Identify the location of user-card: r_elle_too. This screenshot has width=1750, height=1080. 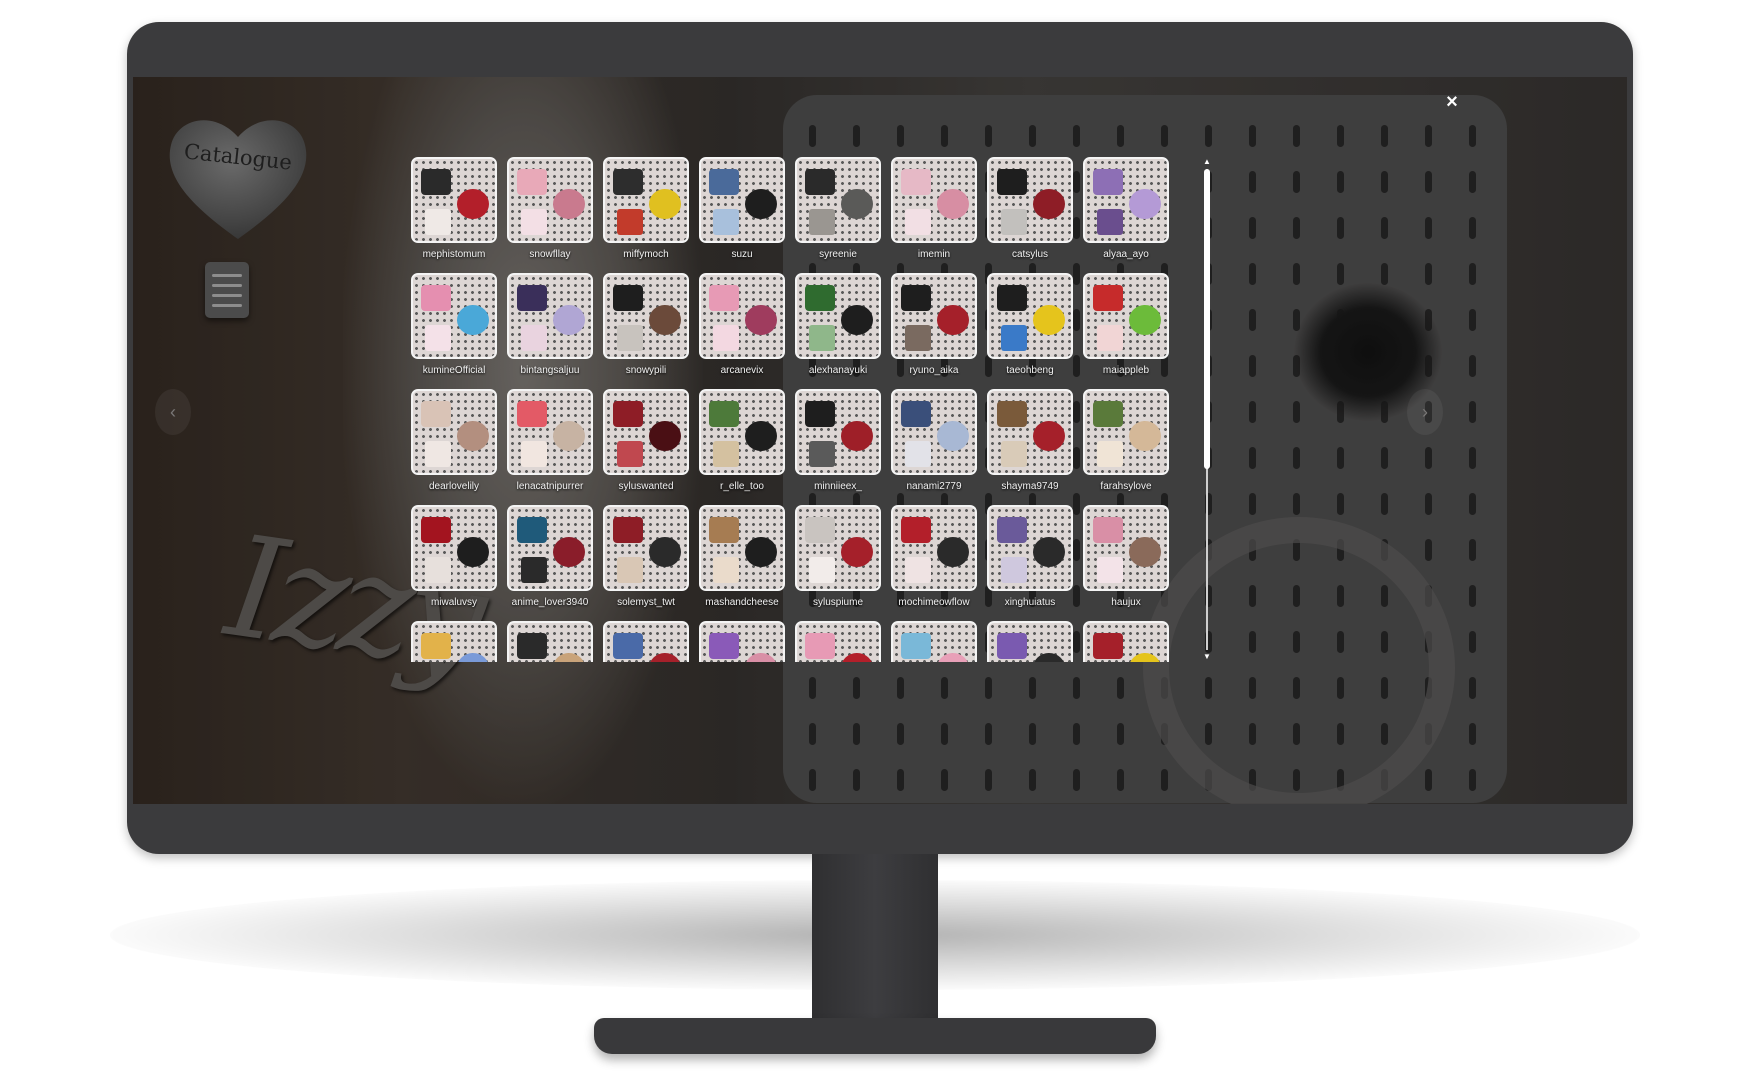
(742, 447).